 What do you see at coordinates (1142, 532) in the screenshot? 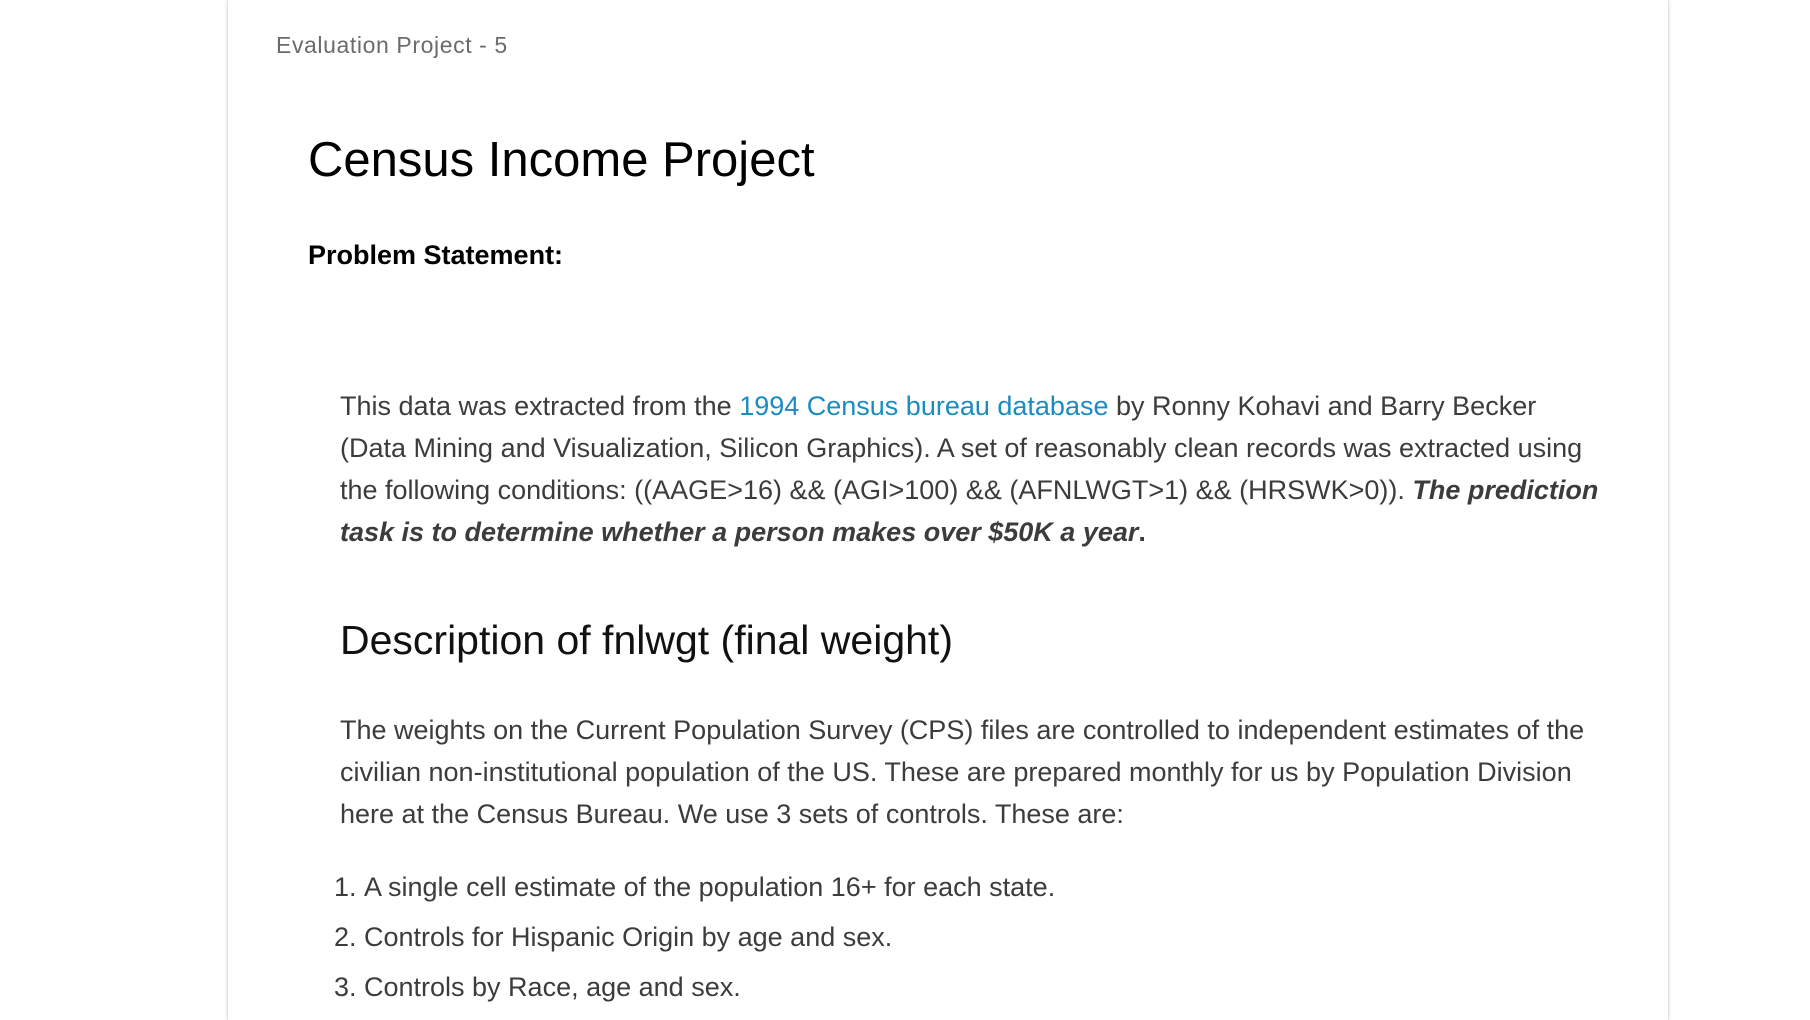
I see `intro-trailing-period: .` at bounding box center [1142, 532].